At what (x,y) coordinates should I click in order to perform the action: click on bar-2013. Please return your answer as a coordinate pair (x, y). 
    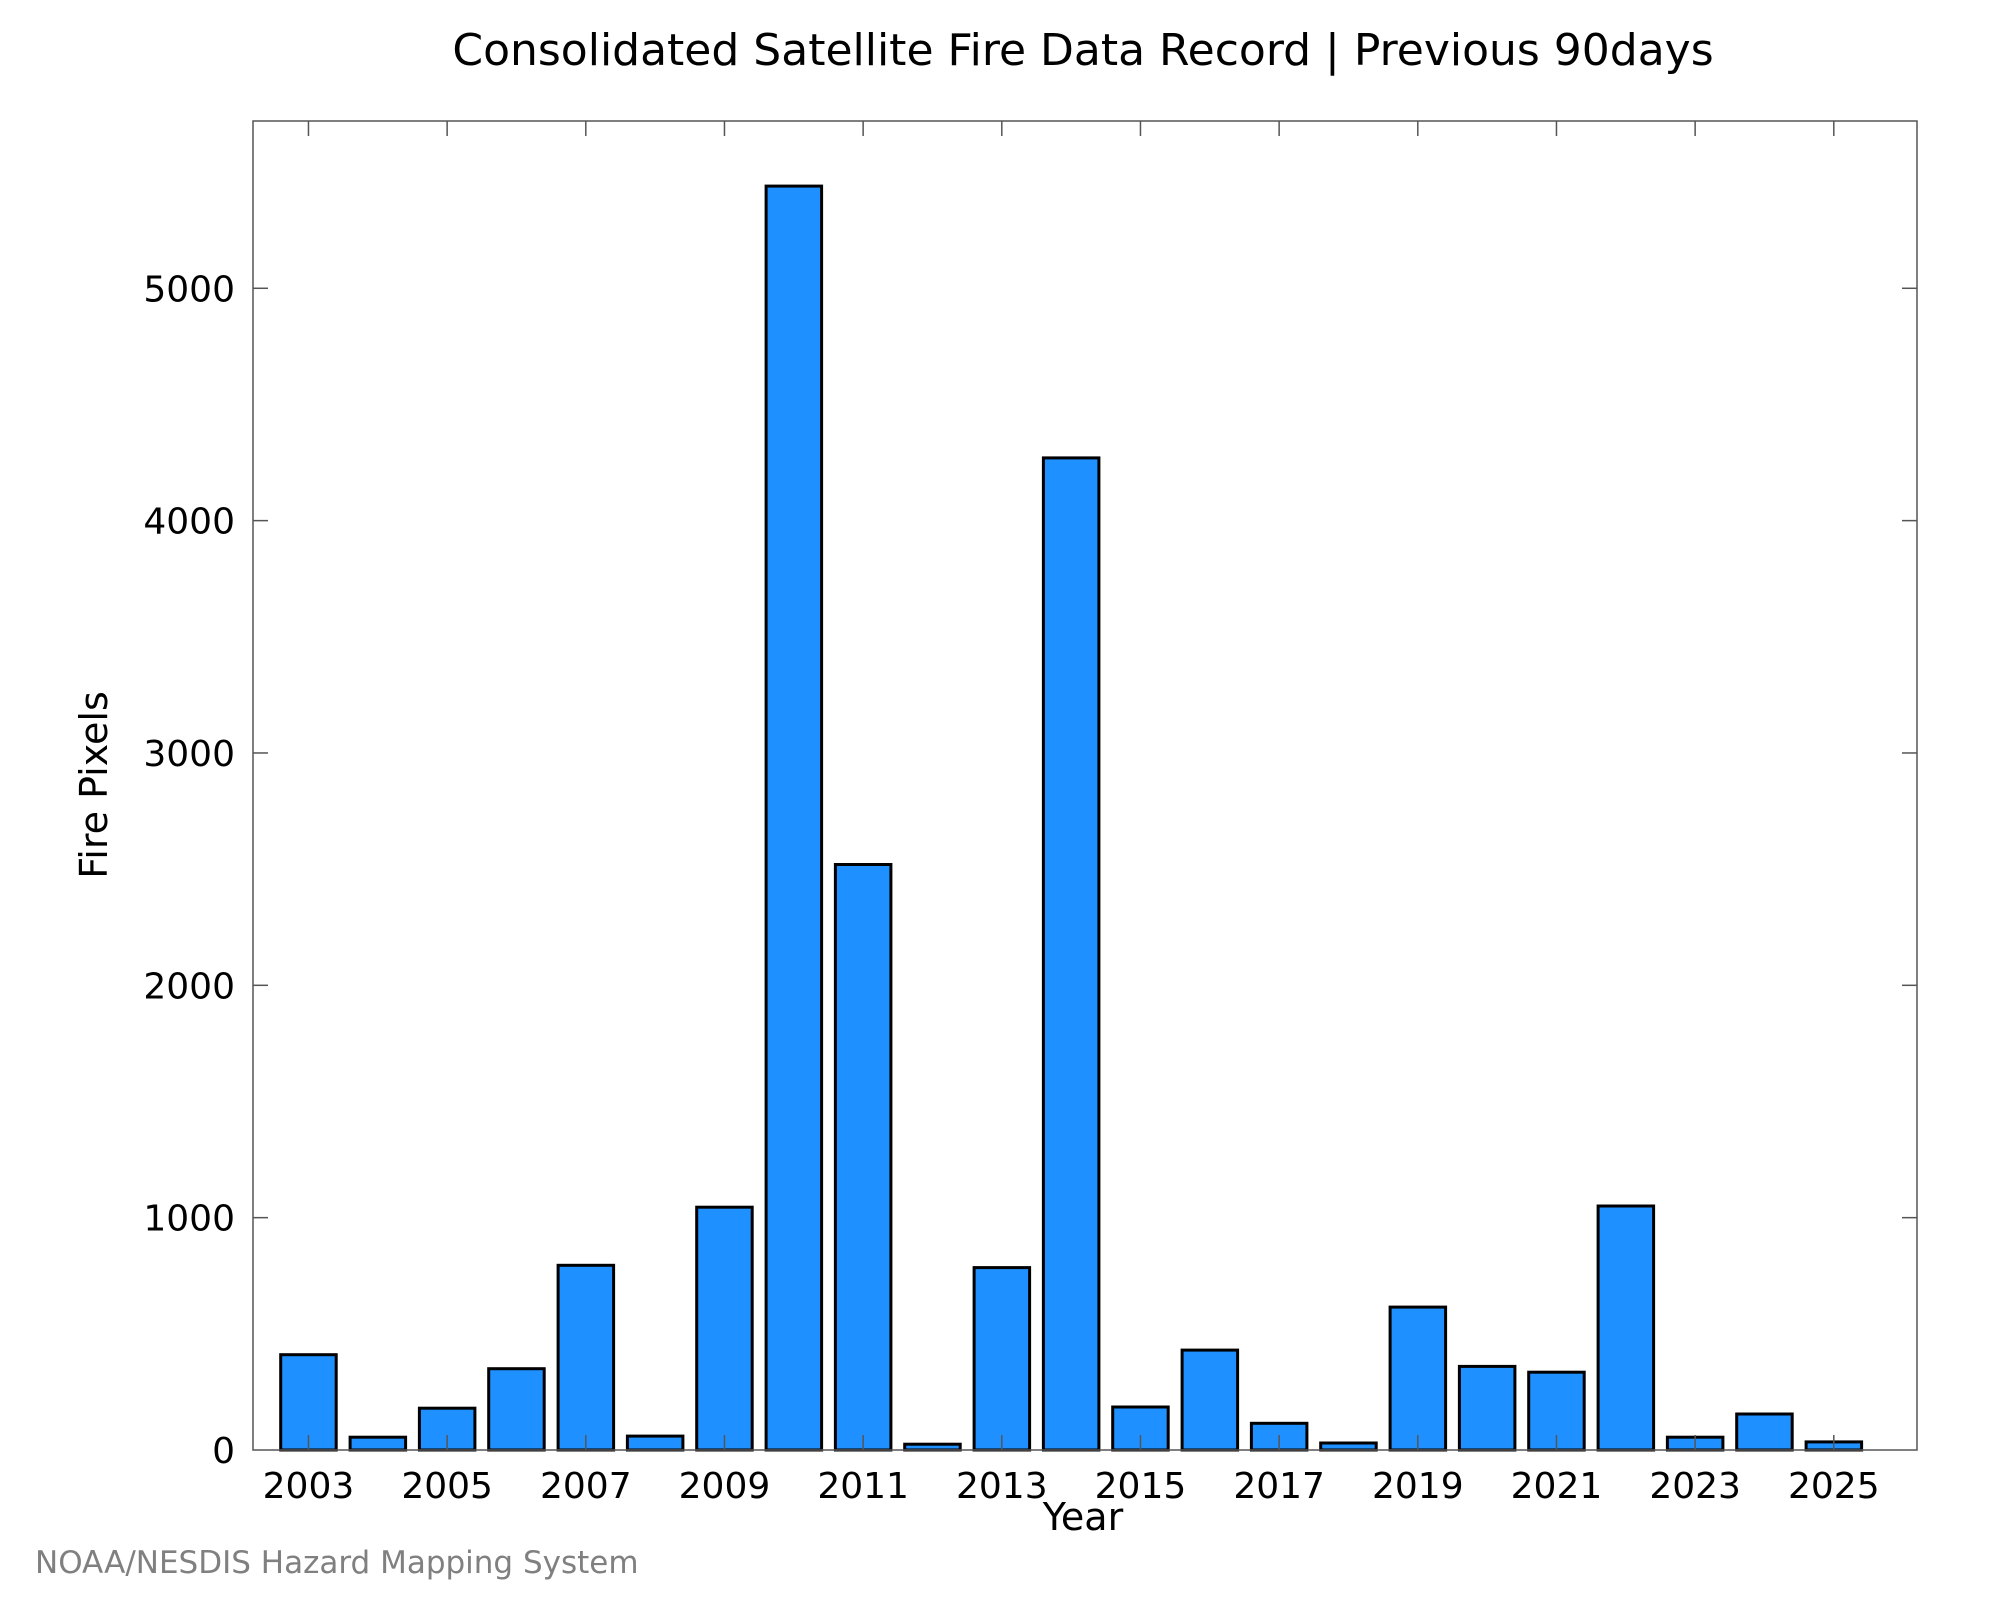
    Looking at the image, I should click on (1002, 1359).